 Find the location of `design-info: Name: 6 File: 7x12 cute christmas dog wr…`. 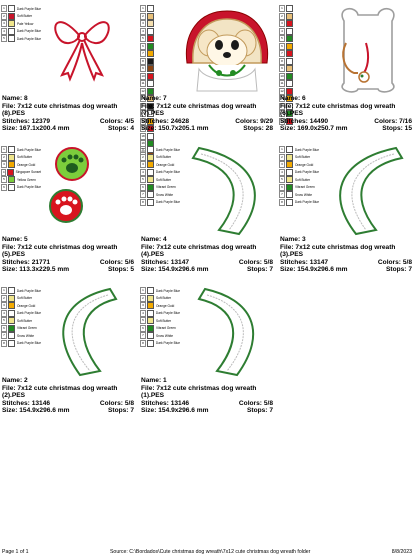

design-info: Name: 6 File: 7x12 cute christmas dog wr… is located at coordinates (348, 114).